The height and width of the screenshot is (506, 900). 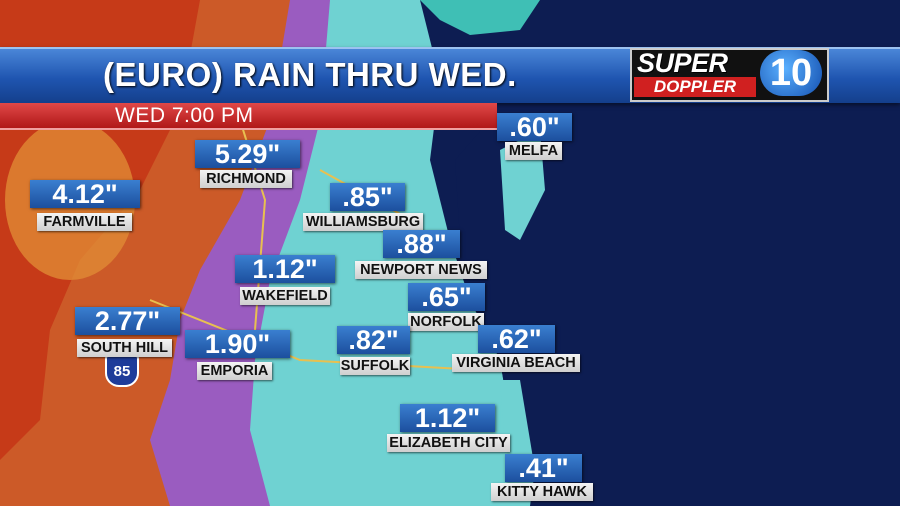 What do you see at coordinates (375, 366) in the screenshot?
I see `city-label: SUFFOLK` at bounding box center [375, 366].